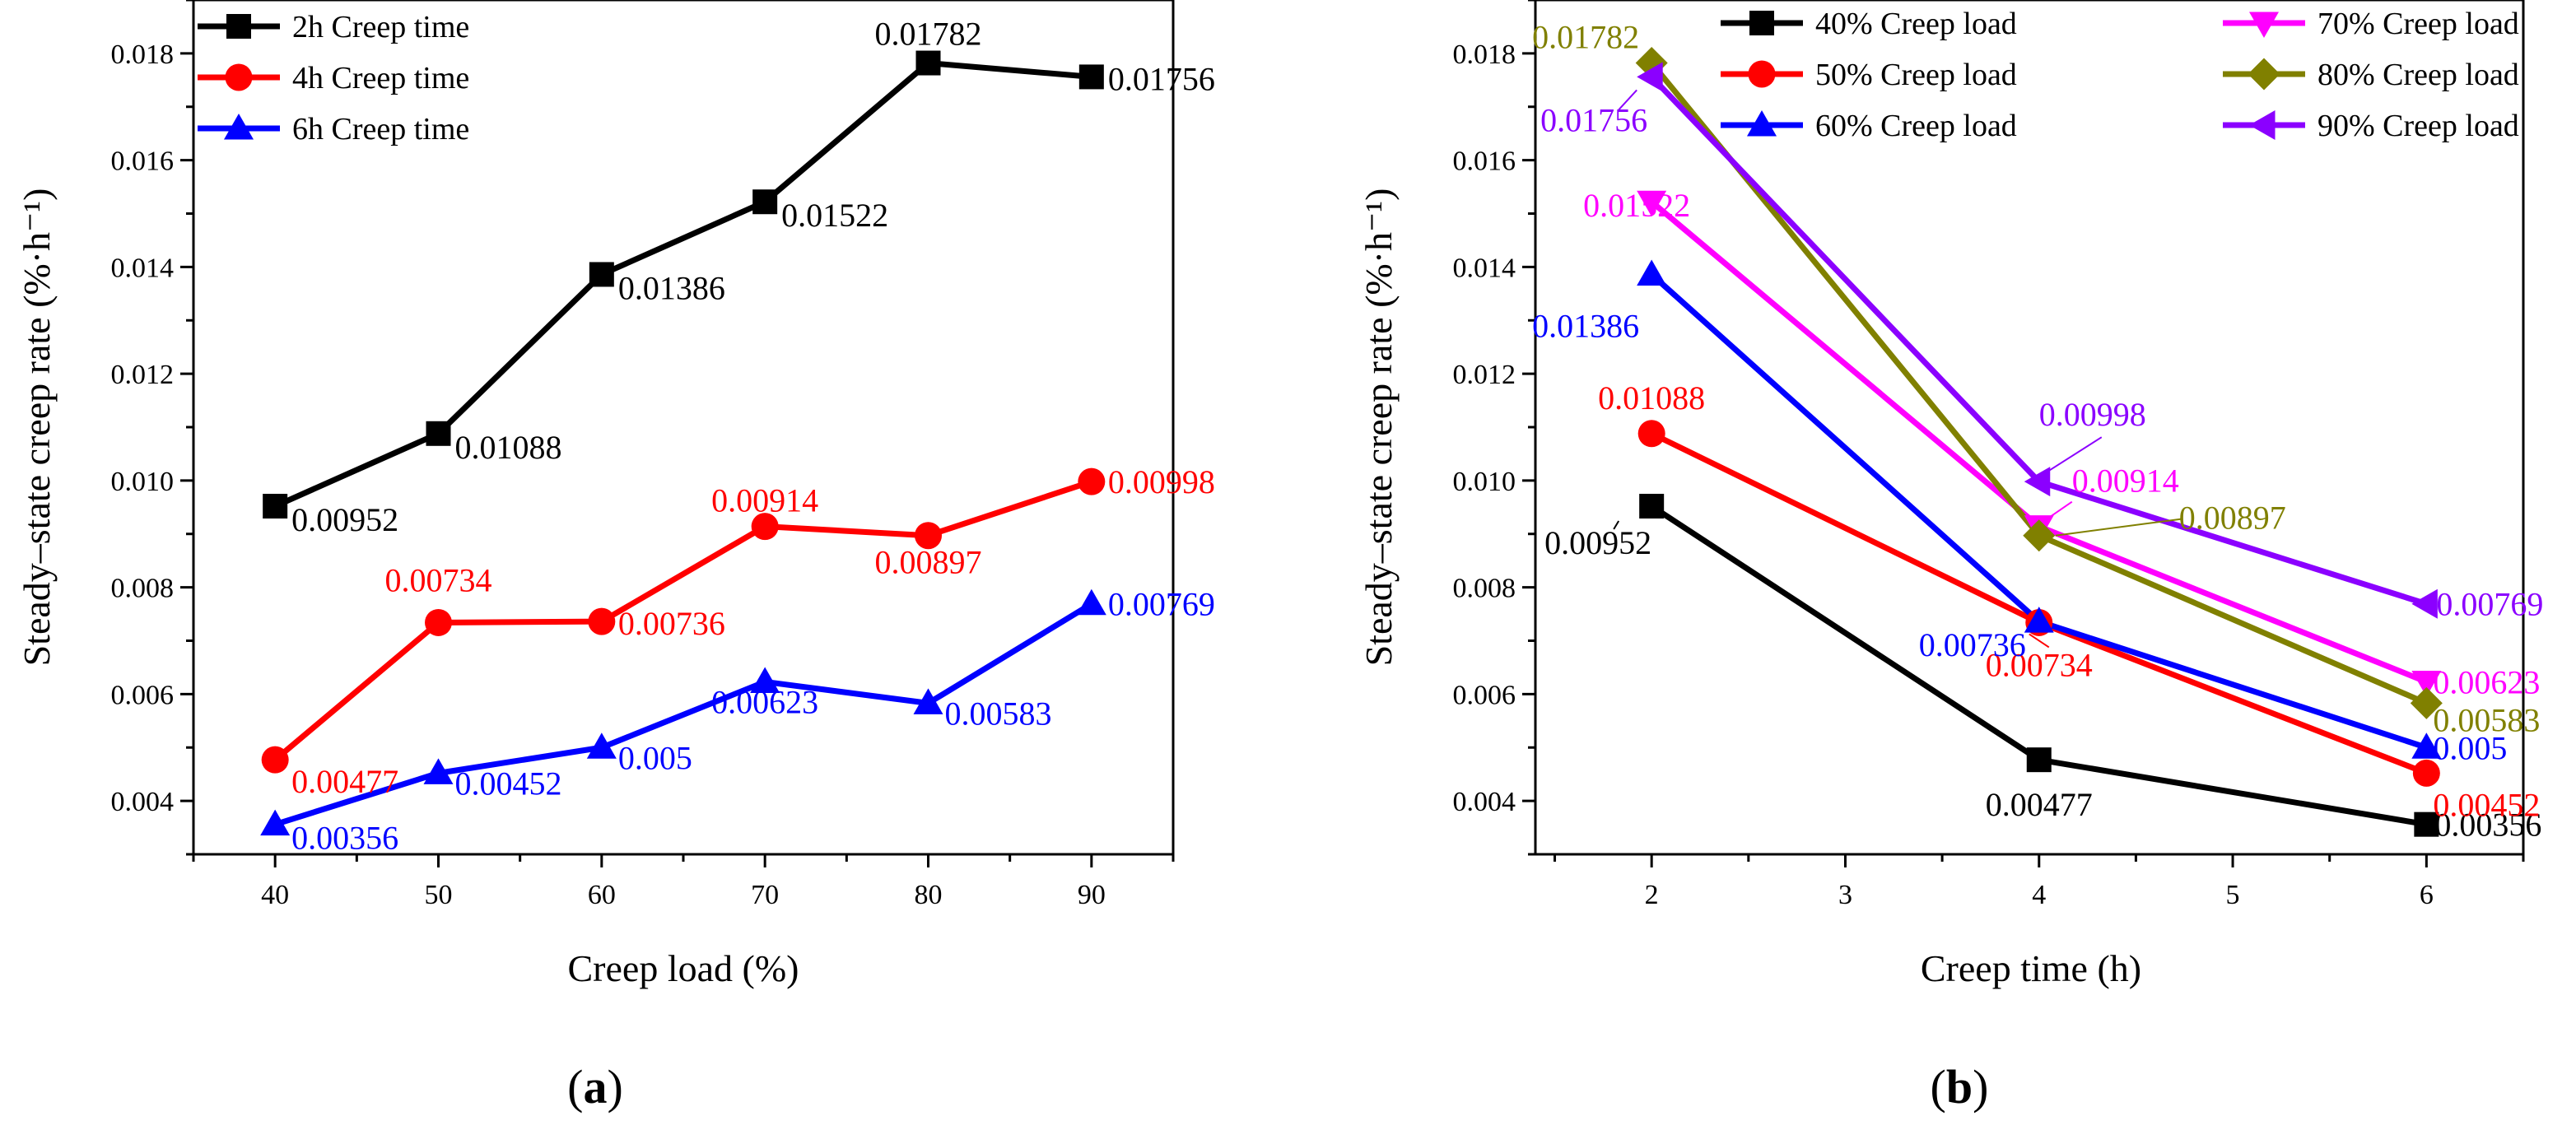 This screenshot has height=1130, width=2576. Describe the element at coordinates (1484, 802) in the screenshot. I see `chart-b-y-tick-label: 0.004` at that location.